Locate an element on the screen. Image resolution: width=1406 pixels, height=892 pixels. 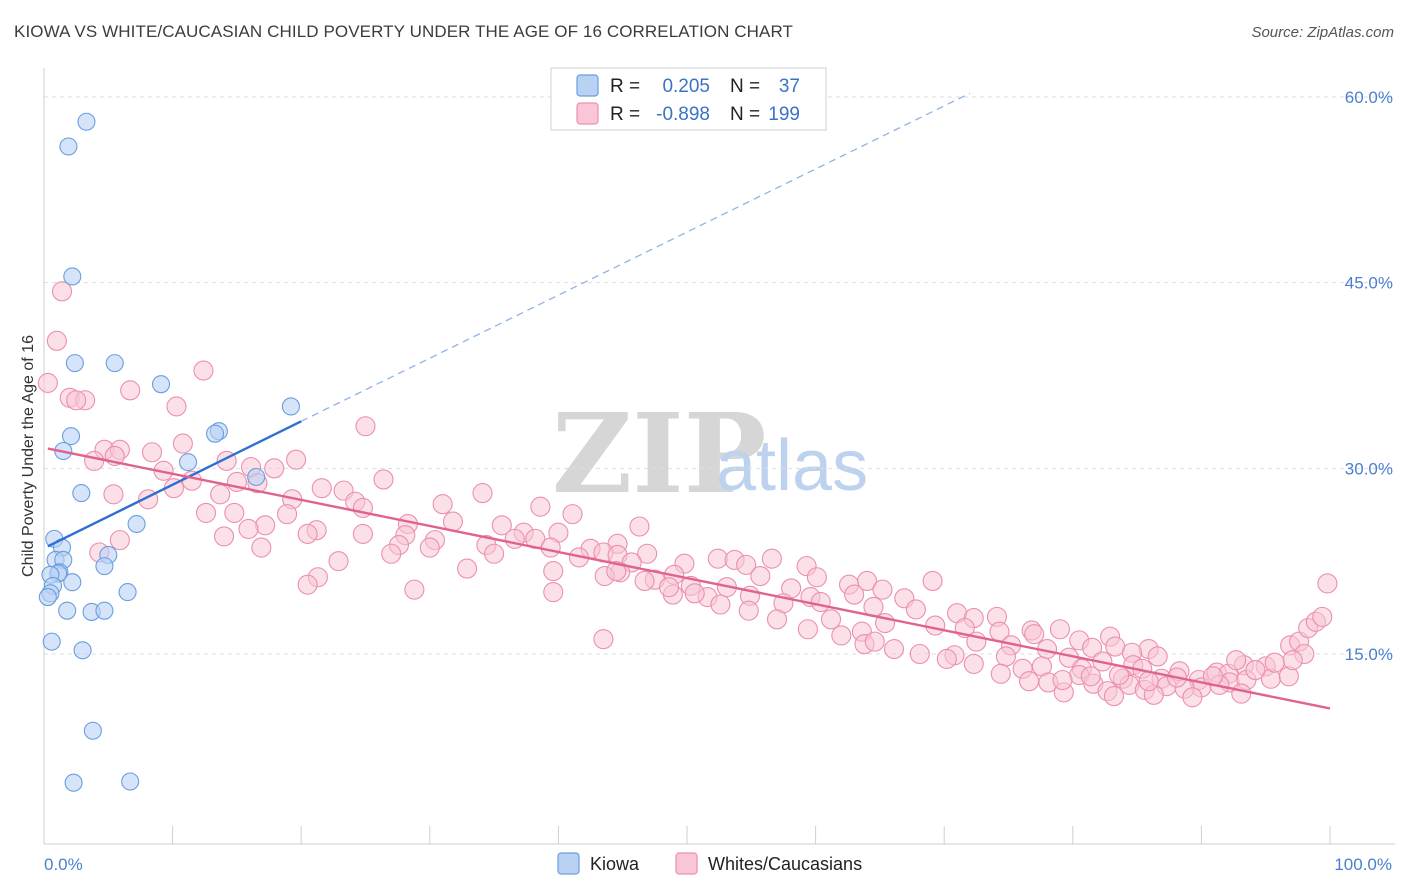
watermark-atlas: atlas is located at coordinates (792, 466).